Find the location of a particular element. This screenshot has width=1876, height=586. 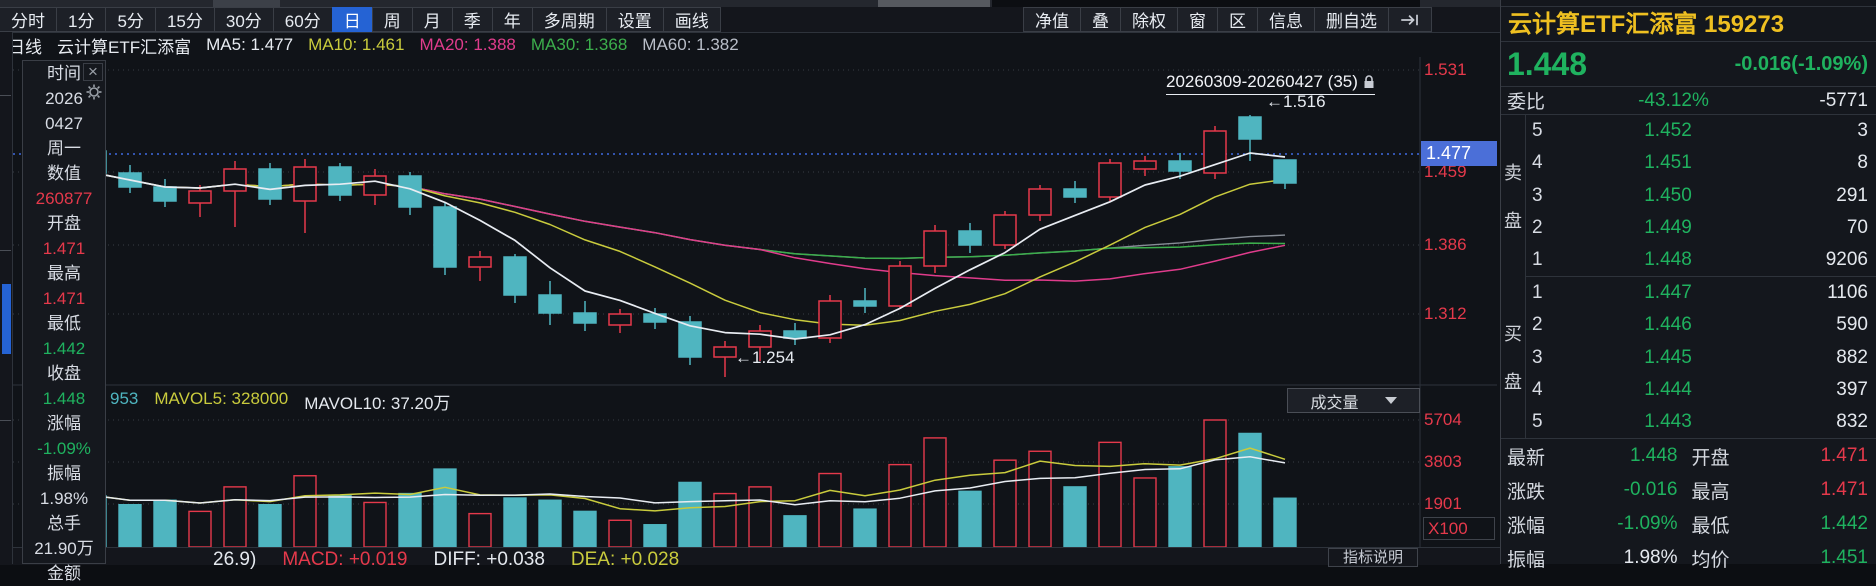

gear-icon is located at coordinates (94, 92).